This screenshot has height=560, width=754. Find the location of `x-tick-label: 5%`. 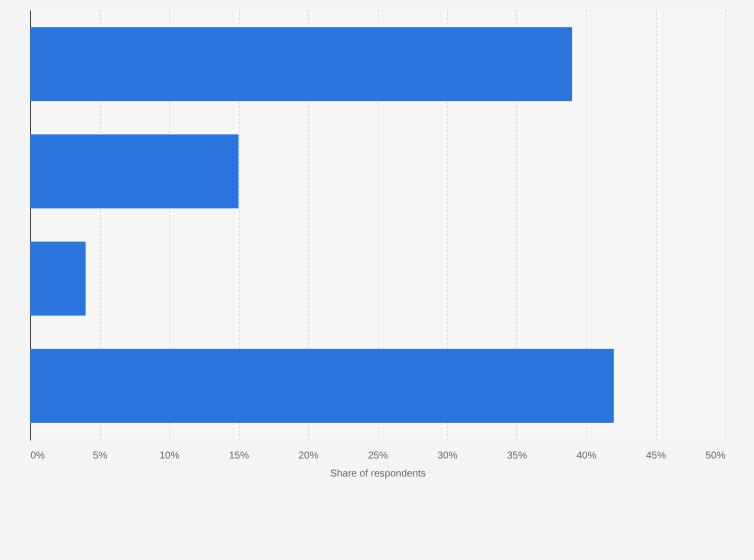

x-tick-label: 5% is located at coordinates (100, 456).